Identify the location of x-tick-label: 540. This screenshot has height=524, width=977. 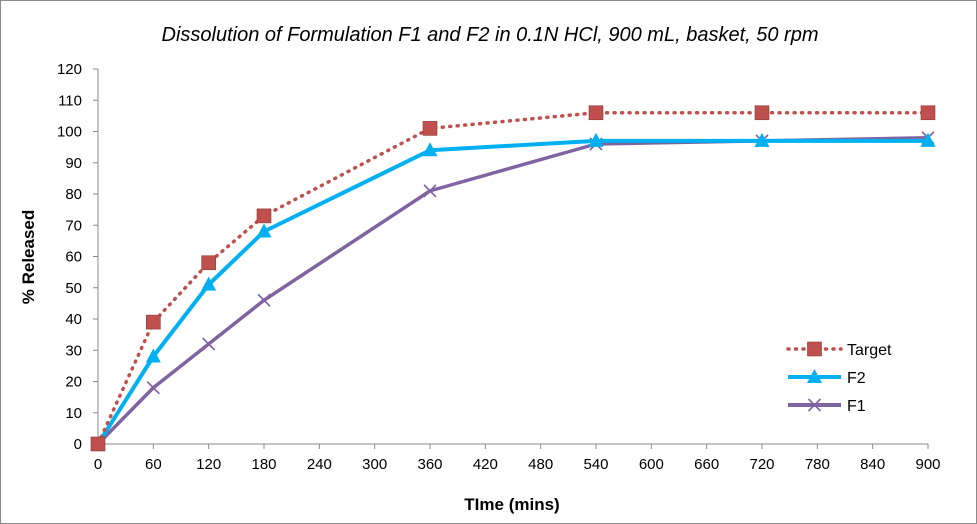
(595, 464).